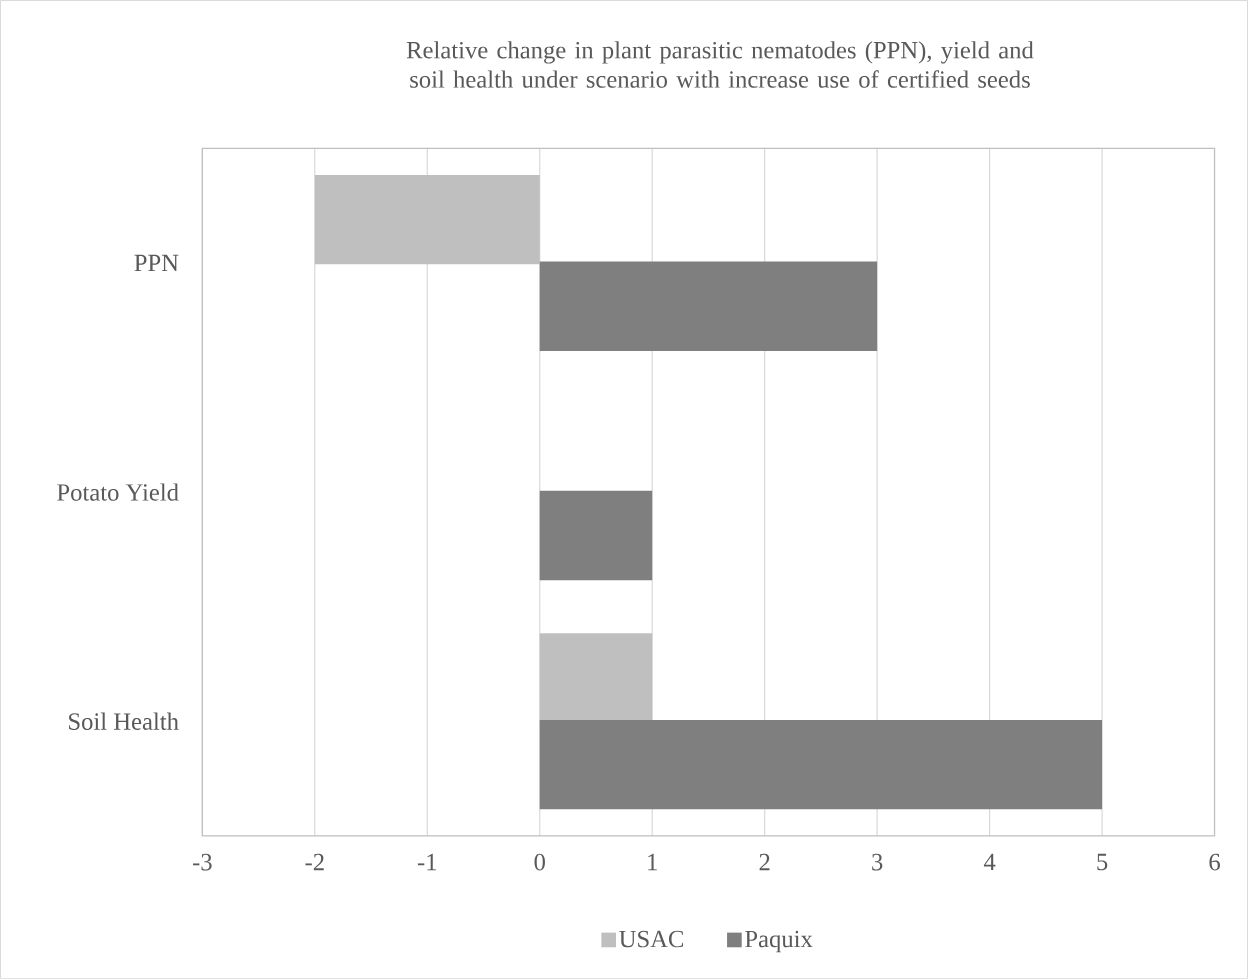  I want to click on y-tick-label: Soil Health, so click(124, 721).